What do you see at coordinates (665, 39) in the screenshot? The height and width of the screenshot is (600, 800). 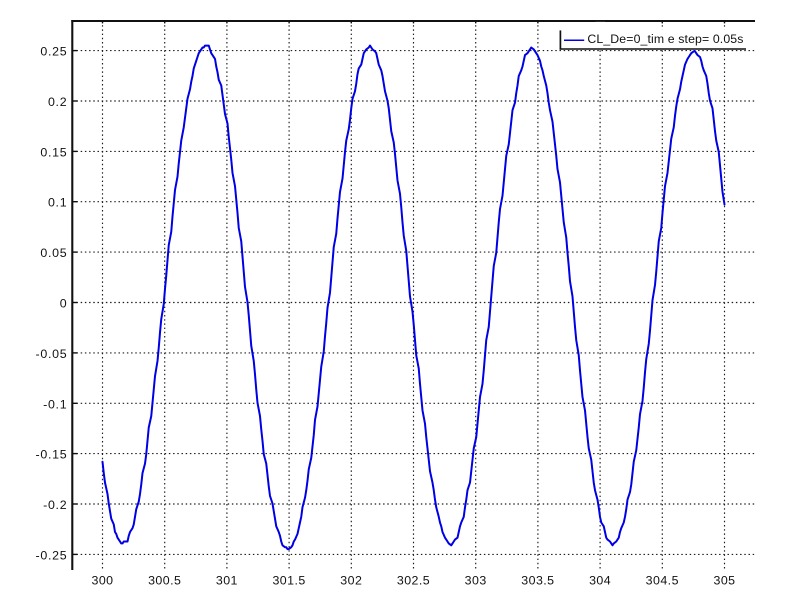 I see `svg-text: CL_De=0_tim e step= 0.05s` at bounding box center [665, 39].